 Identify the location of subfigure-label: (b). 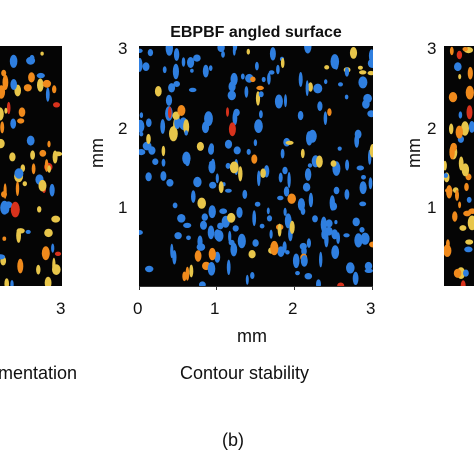
(233, 440).